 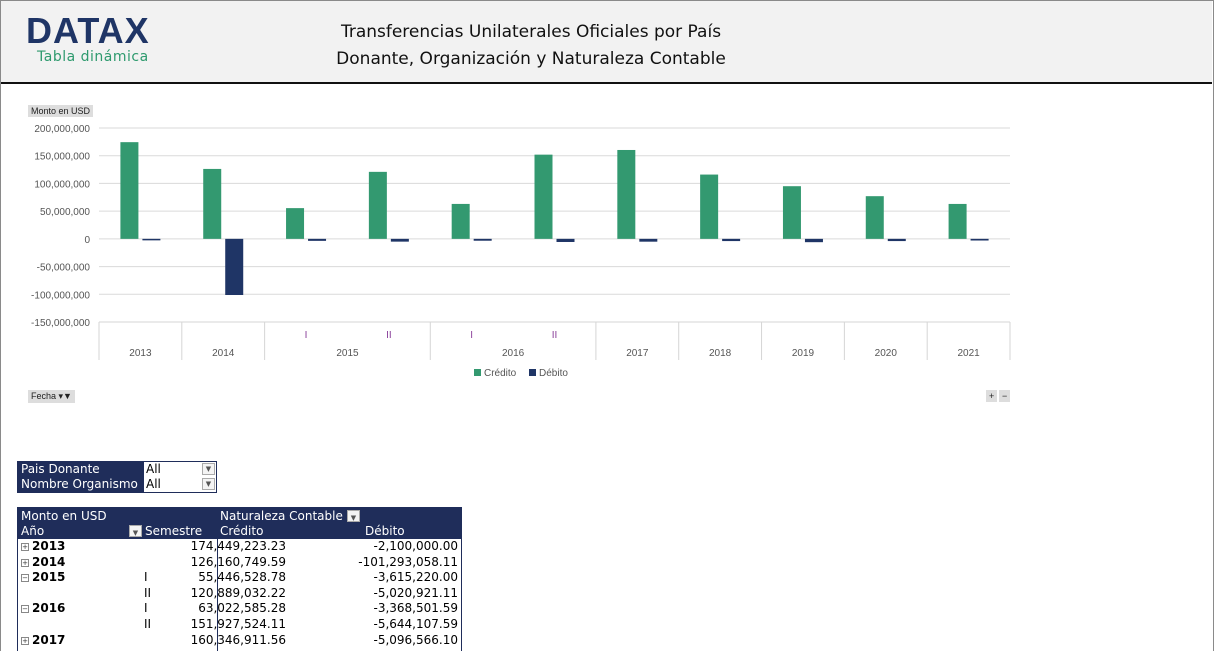 What do you see at coordinates (720, 353) in the screenshot?
I see `x-category-label: 2018` at bounding box center [720, 353].